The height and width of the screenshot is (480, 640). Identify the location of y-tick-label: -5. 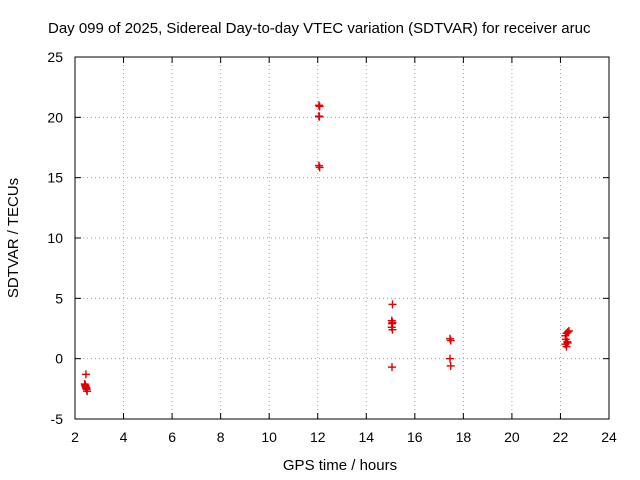
(57, 419).